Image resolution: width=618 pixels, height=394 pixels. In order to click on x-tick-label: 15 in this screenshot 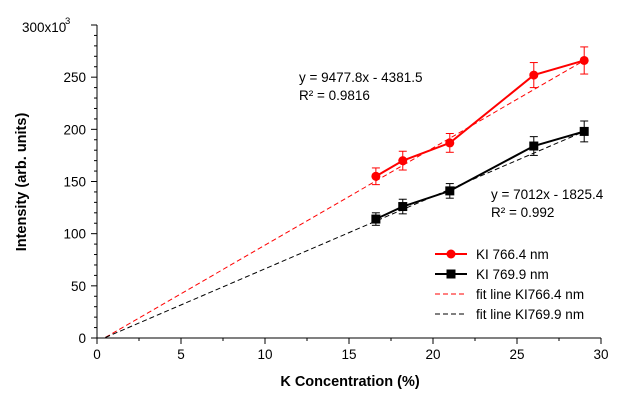, I will do `click(348, 354)`.